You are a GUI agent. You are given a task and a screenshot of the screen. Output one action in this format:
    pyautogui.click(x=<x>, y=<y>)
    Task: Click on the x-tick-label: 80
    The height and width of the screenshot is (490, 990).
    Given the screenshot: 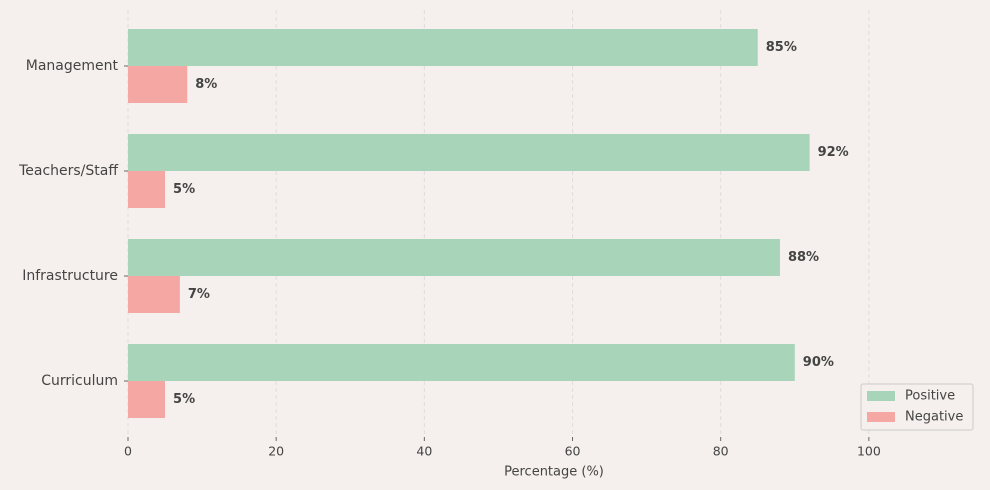 What is the action you would take?
    pyautogui.click(x=721, y=451)
    